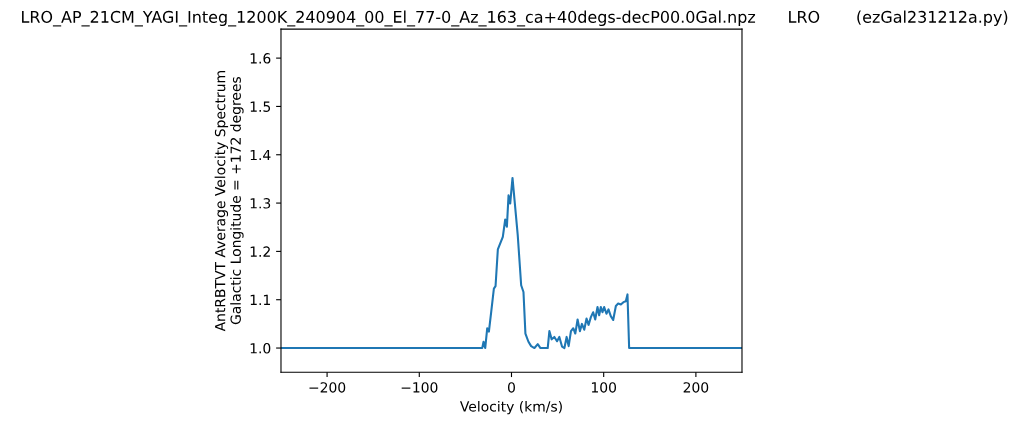 The image size is (1024, 422). What do you see at coordinates (604, 387) in the screenshot?
I see `x-tick-label: 100` at bounding box center [604, 387].